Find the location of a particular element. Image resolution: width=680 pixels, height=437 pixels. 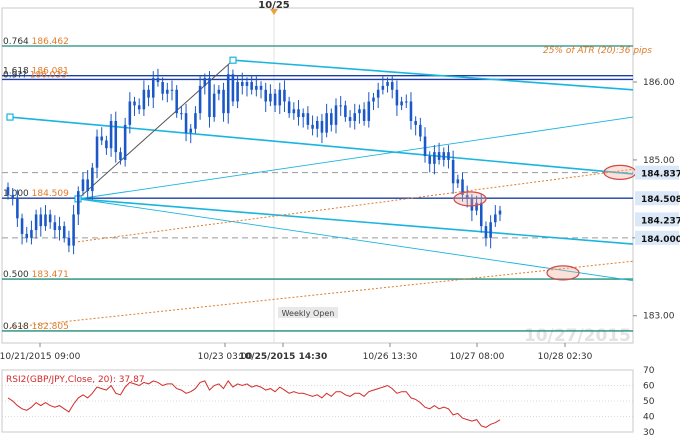

dotted-trend-upper is located at coordinates (355, 205).